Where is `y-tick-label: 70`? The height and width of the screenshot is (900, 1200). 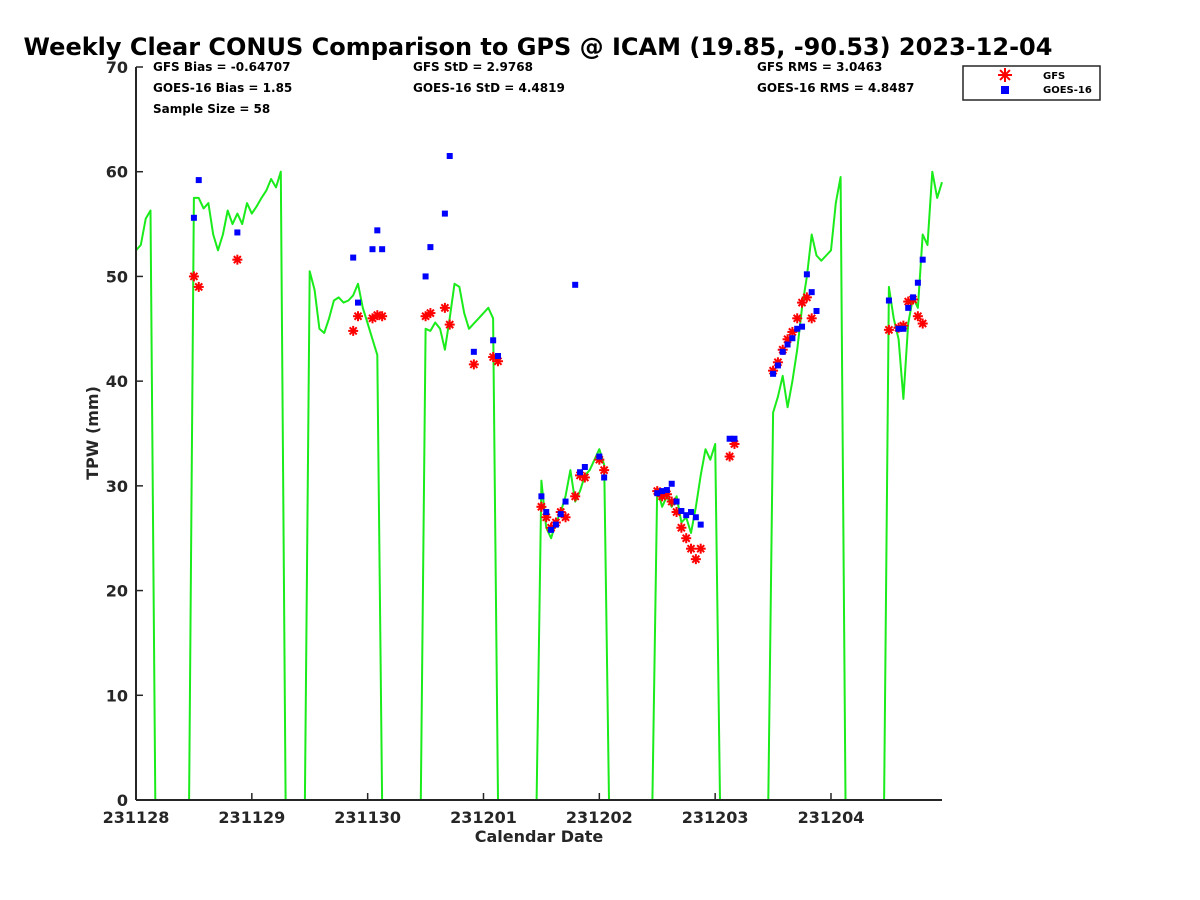
y-tick-label: 70 is located at coordinates (117, 67).